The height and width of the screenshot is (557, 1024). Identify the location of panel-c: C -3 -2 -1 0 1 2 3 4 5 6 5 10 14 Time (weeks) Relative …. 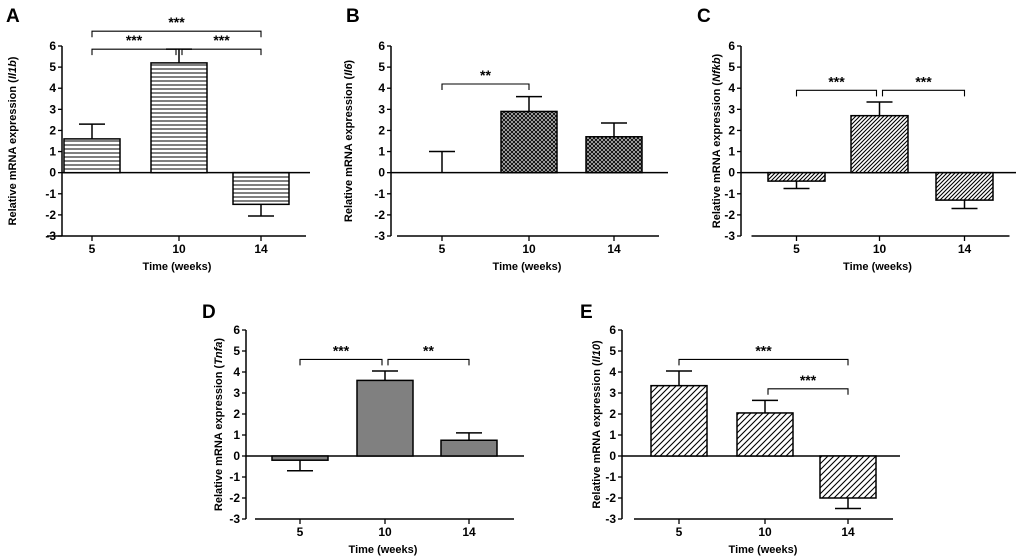
(856, 139).